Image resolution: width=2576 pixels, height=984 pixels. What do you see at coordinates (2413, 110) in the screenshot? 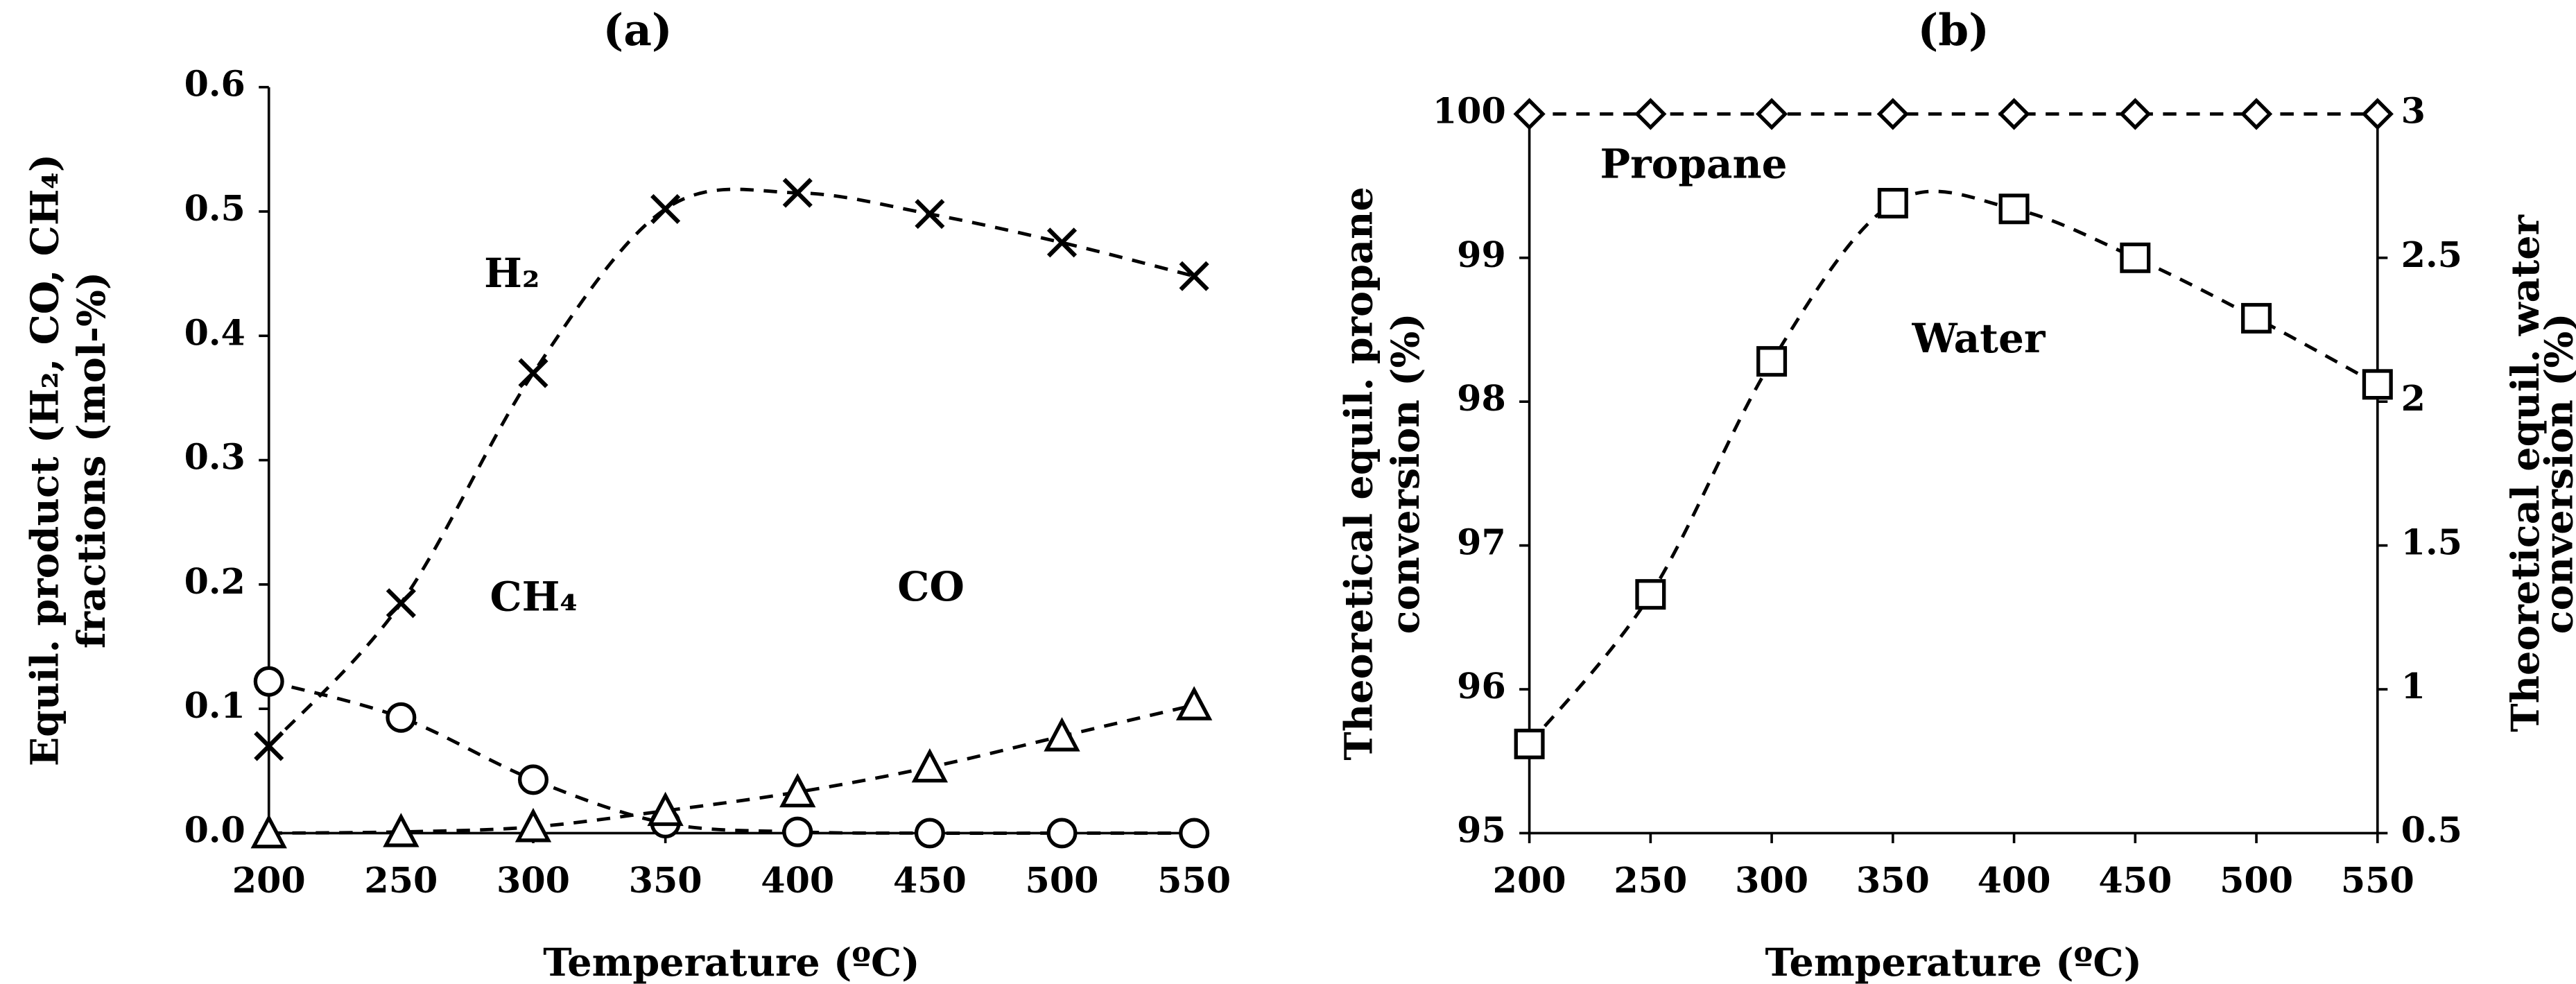
I see `y2-tick-label: 3` at bounding box center [2413, 110].